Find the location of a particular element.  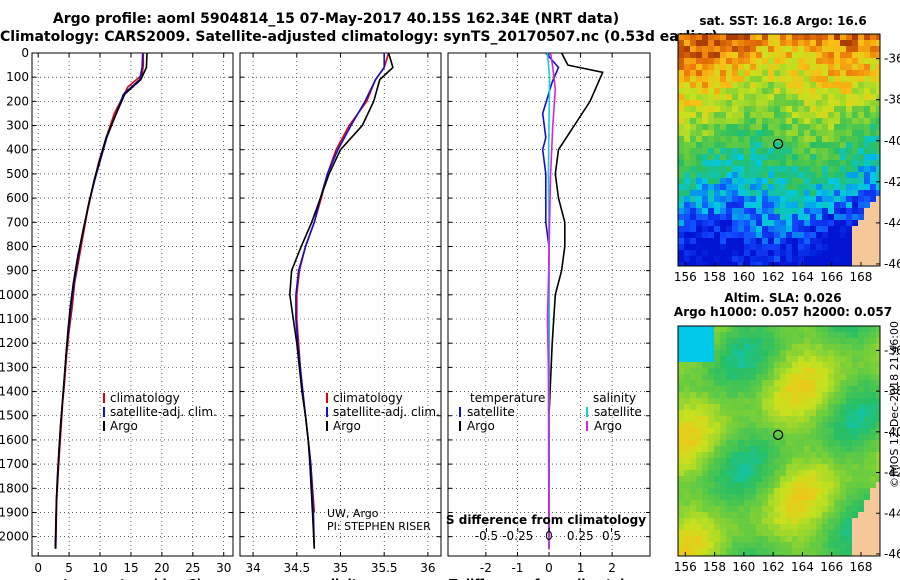

pi-annotation: PI: STEPHEN RISER is located at coordinates (379, 526).